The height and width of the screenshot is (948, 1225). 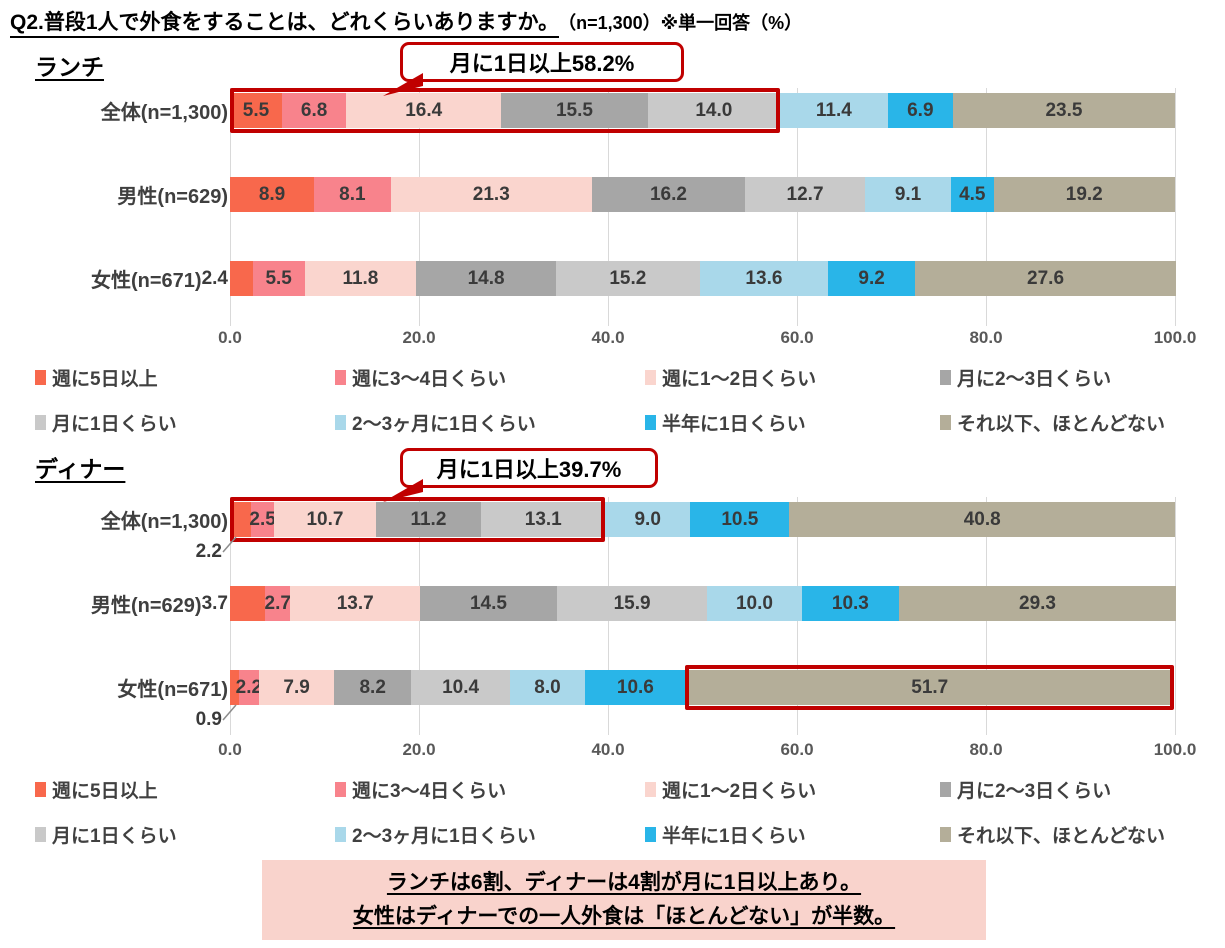 I want to click on bar-value-label: 15.2, so click(x=628, y=278).